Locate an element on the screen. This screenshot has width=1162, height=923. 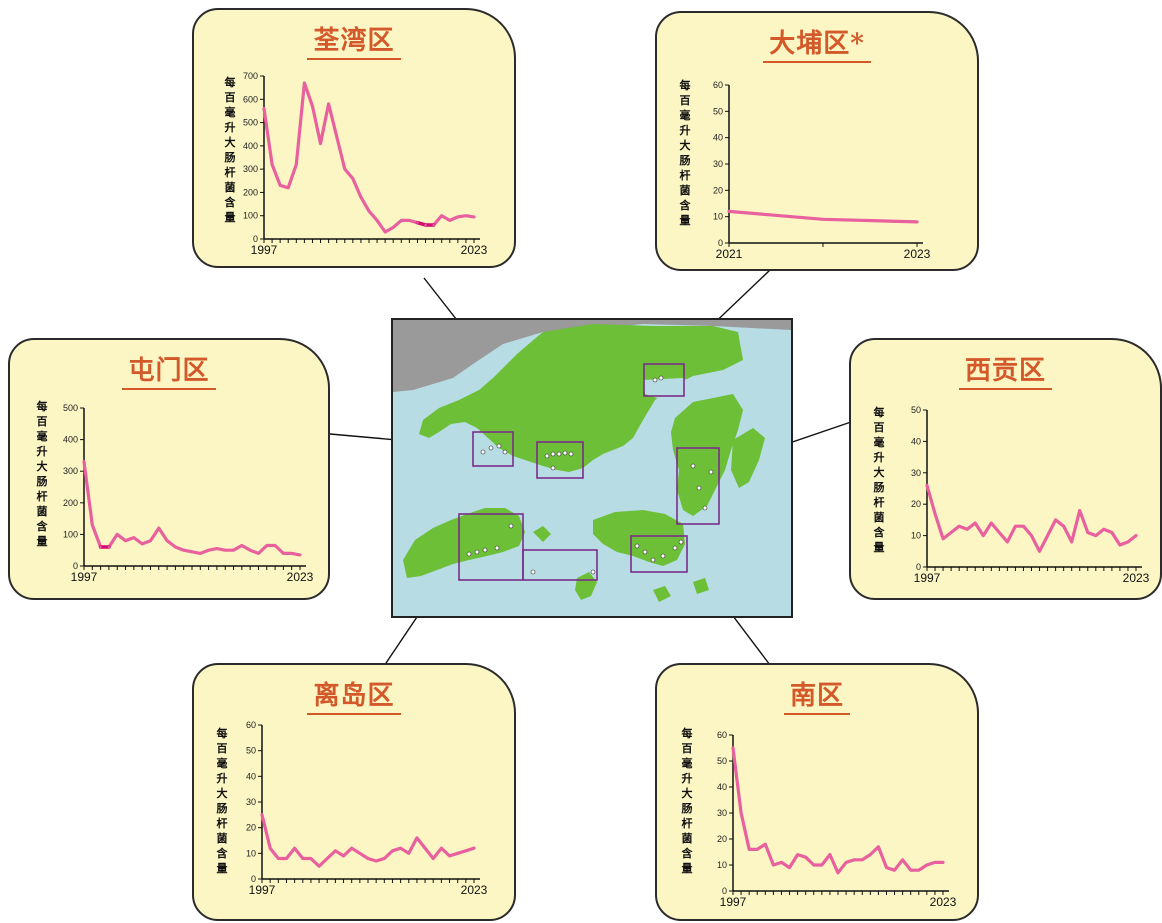
y-tick-label: 20 is located at coordinates (718, 190).